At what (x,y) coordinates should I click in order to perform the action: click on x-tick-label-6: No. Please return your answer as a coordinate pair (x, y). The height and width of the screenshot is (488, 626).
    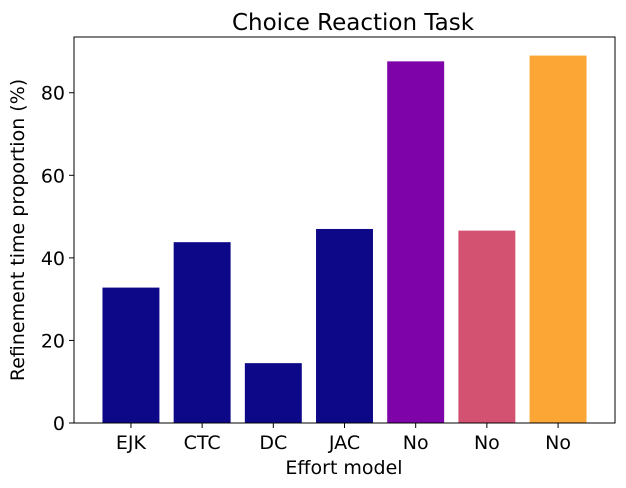
    Looking at the image, I should click on (558, 443).